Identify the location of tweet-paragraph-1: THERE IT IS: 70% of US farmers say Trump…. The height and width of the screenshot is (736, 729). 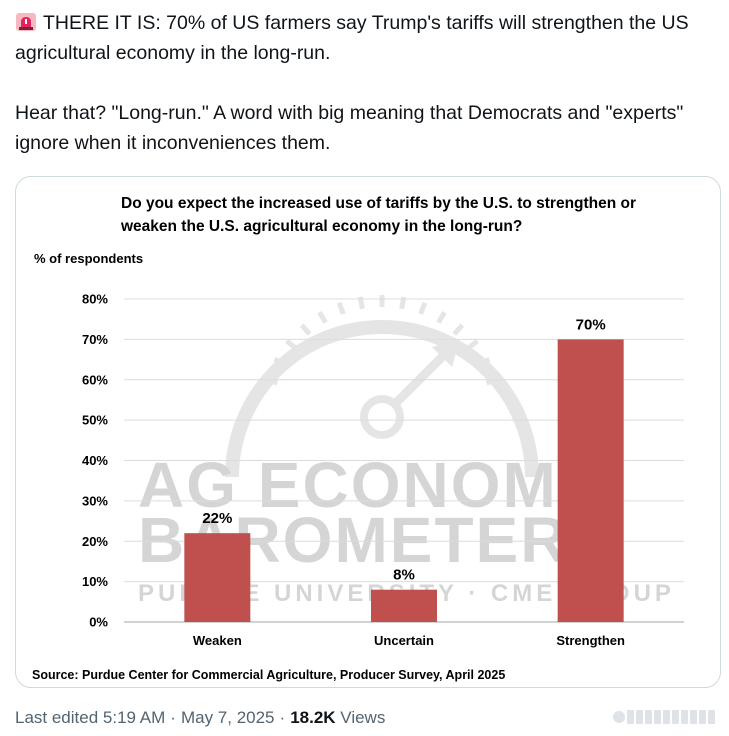
(367, 38).